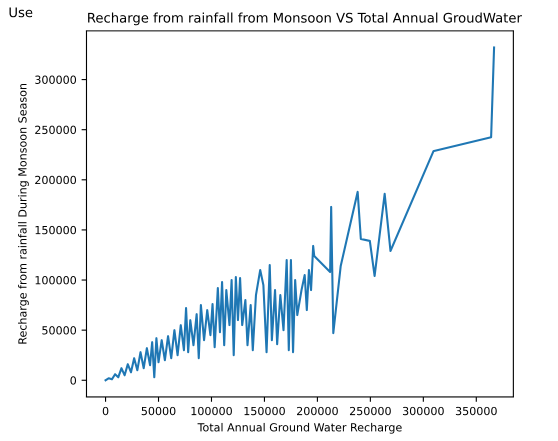 The height and width of the screenshot is (441, 558). What do you see at coordinates (55, 80) in the screenshot?
I see `y-tick-label: 300000` at bounding box center [55, 80].